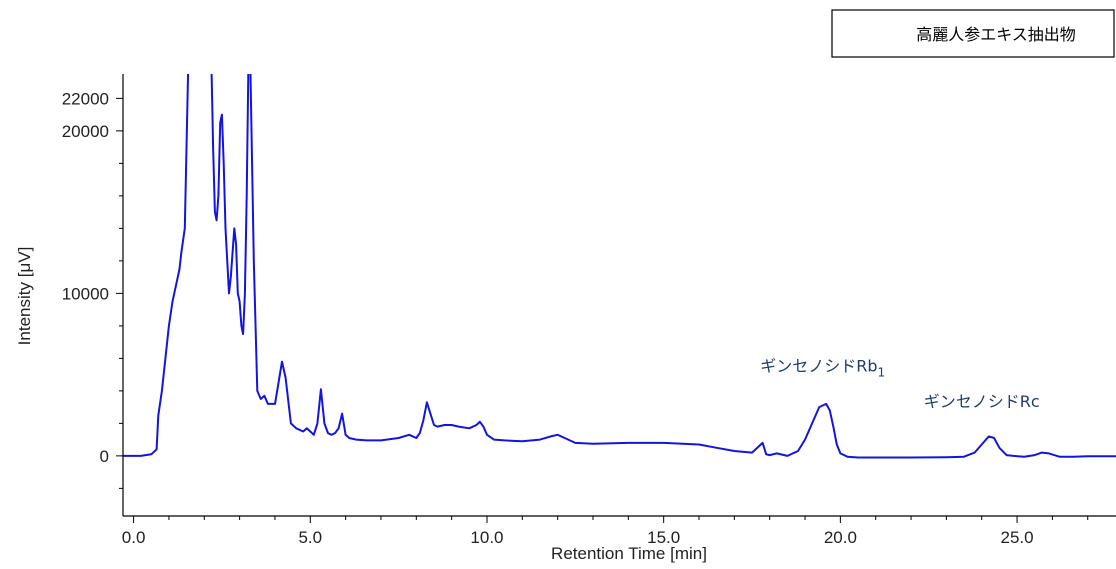  Describe the element at coordinates (310, 537) in the screenshot. I see `x-tick-label: 5.0` at that location.